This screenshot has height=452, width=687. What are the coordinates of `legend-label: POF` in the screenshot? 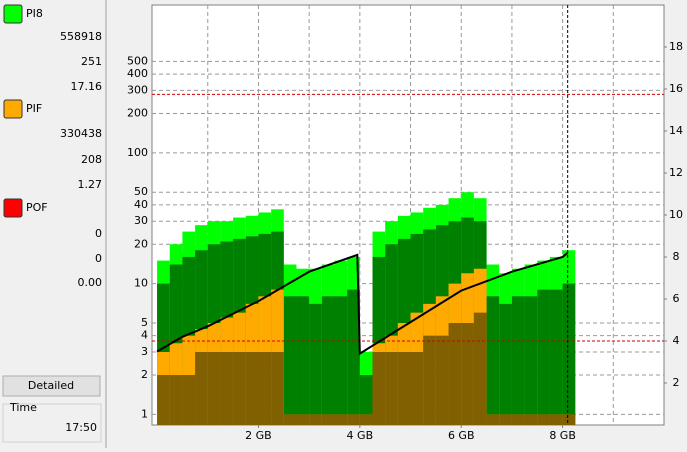 It's located at (37, 207).